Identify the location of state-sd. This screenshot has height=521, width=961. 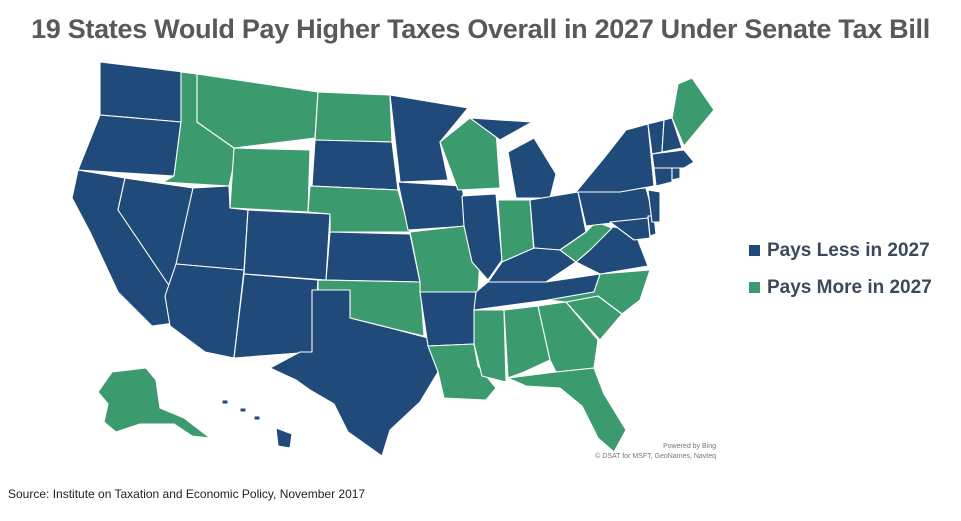
(355, 165).